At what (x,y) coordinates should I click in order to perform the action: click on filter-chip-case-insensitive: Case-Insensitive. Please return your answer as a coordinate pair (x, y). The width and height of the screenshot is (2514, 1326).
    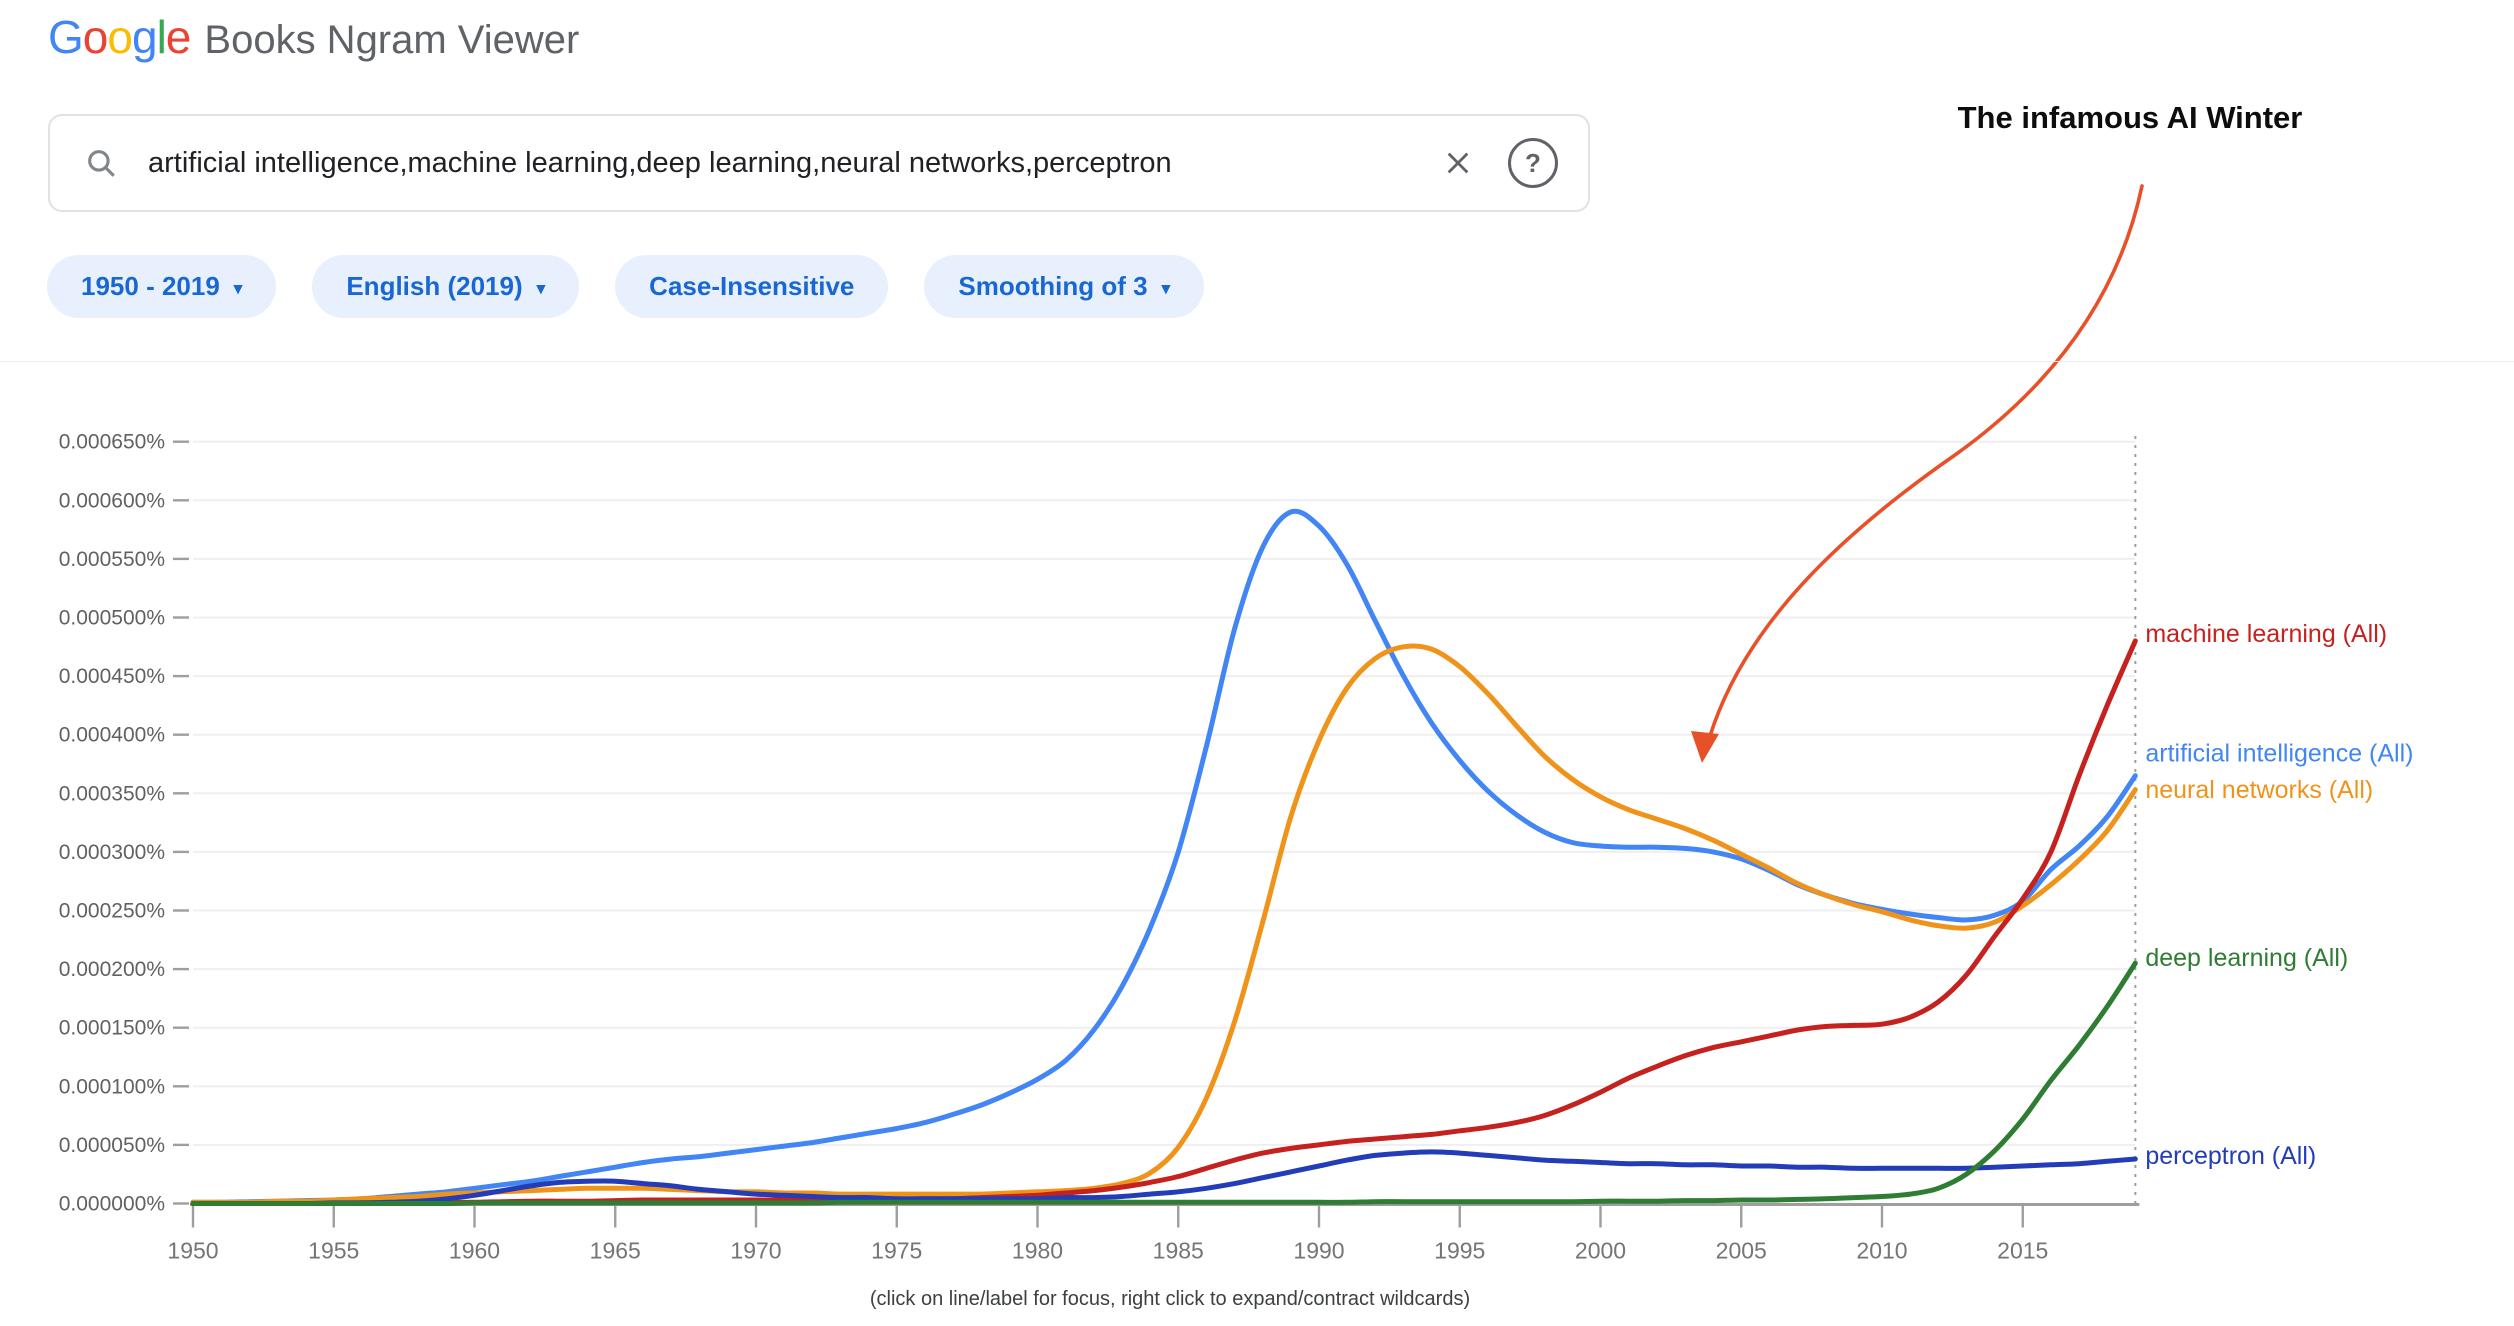
    Looking at the image, I should click on (752, 286).